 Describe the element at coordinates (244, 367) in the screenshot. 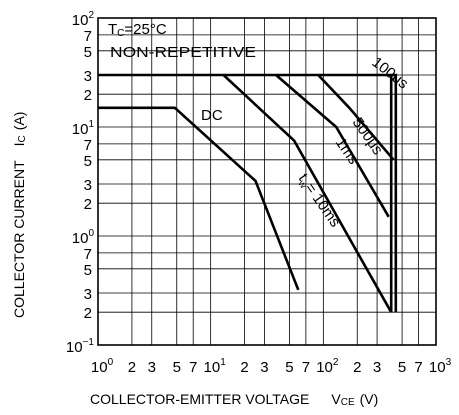

I see `x-tick-label-6: 2` at that location.